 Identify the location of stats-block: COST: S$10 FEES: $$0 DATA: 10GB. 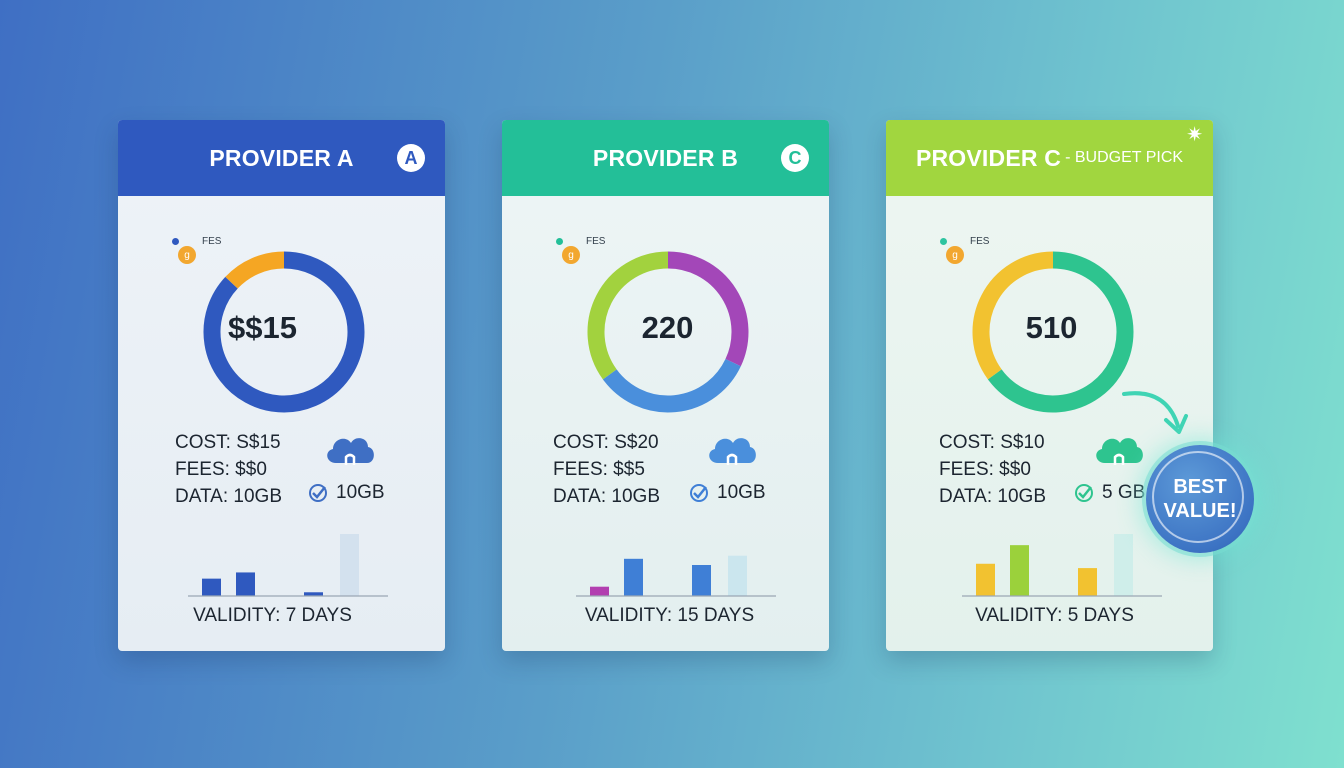
(992, 469).